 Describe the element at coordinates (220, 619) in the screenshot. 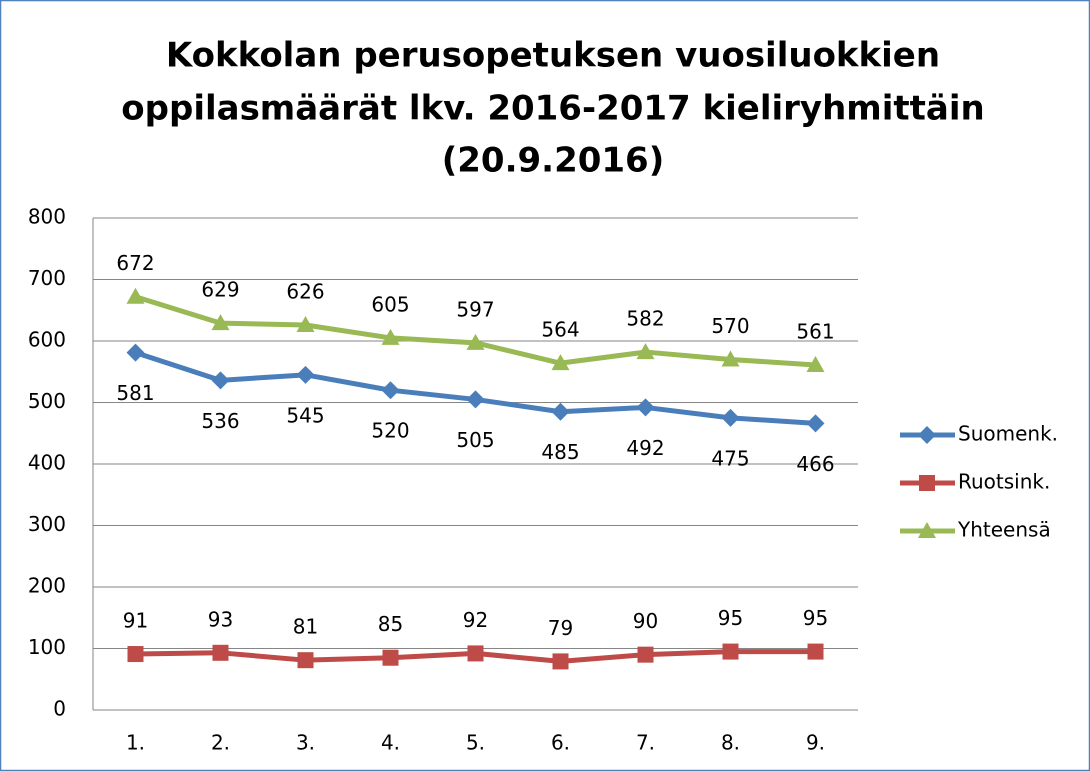

I see `data-label: 93` at that location.